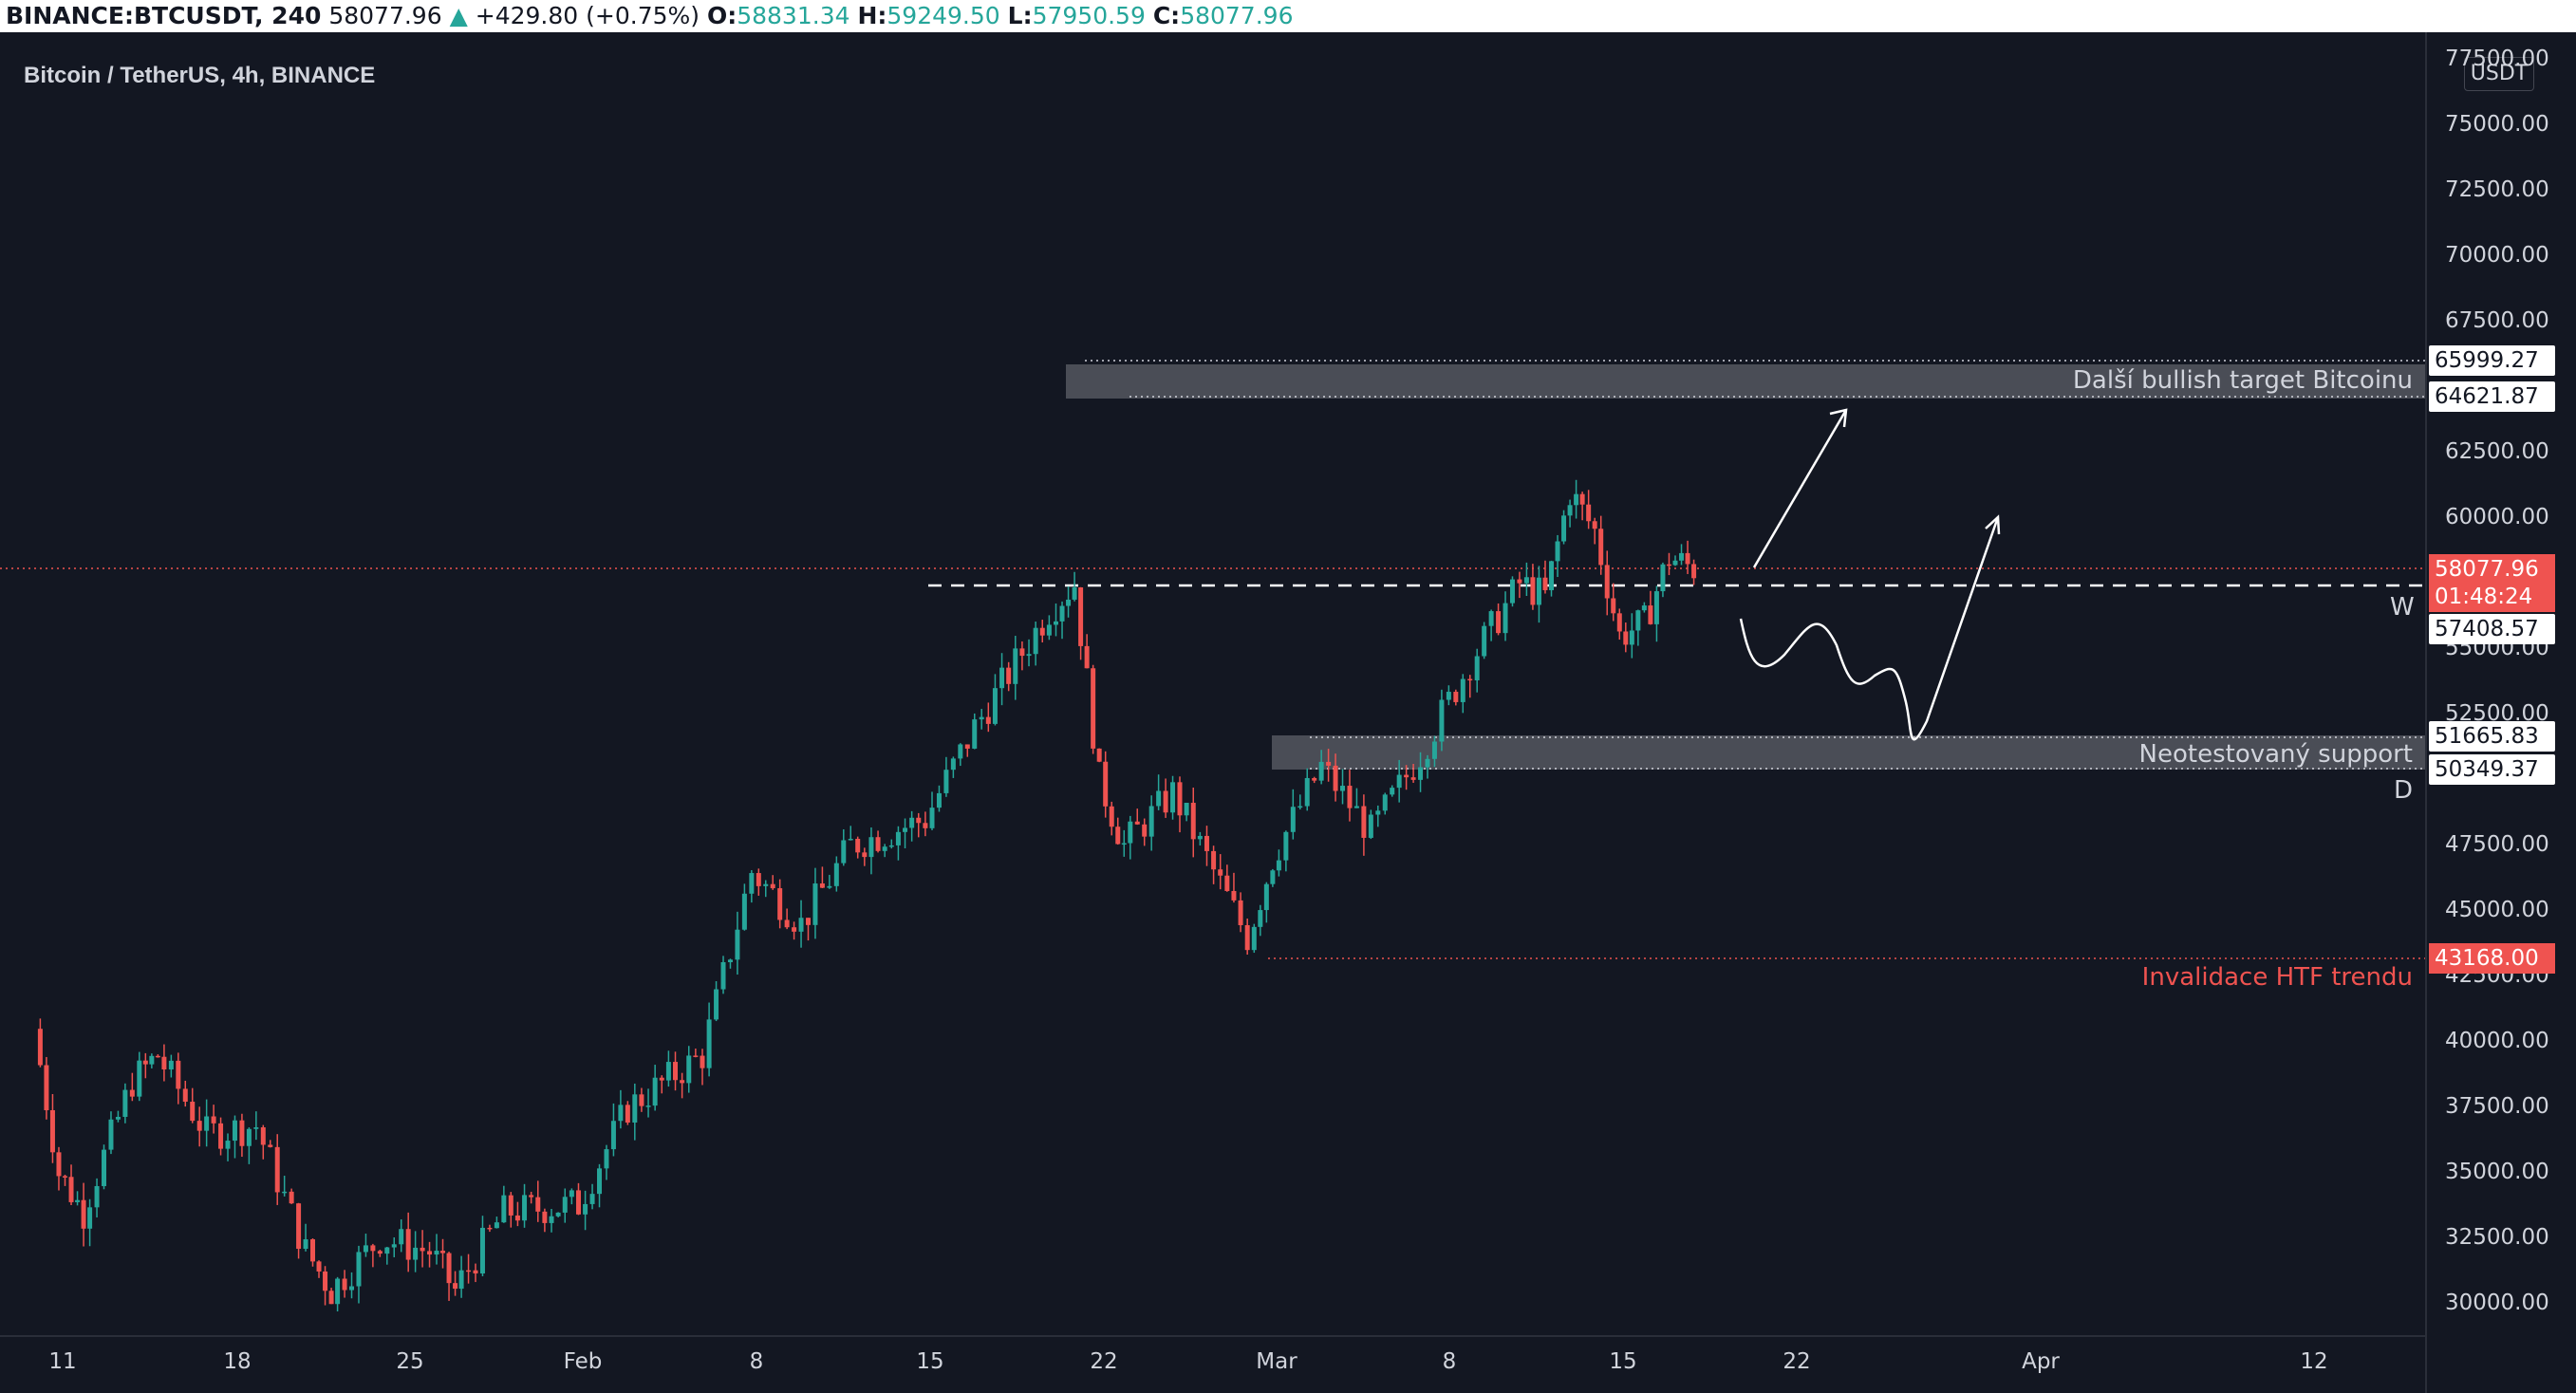  I want to click on alternative-path, so click(1869, 628).